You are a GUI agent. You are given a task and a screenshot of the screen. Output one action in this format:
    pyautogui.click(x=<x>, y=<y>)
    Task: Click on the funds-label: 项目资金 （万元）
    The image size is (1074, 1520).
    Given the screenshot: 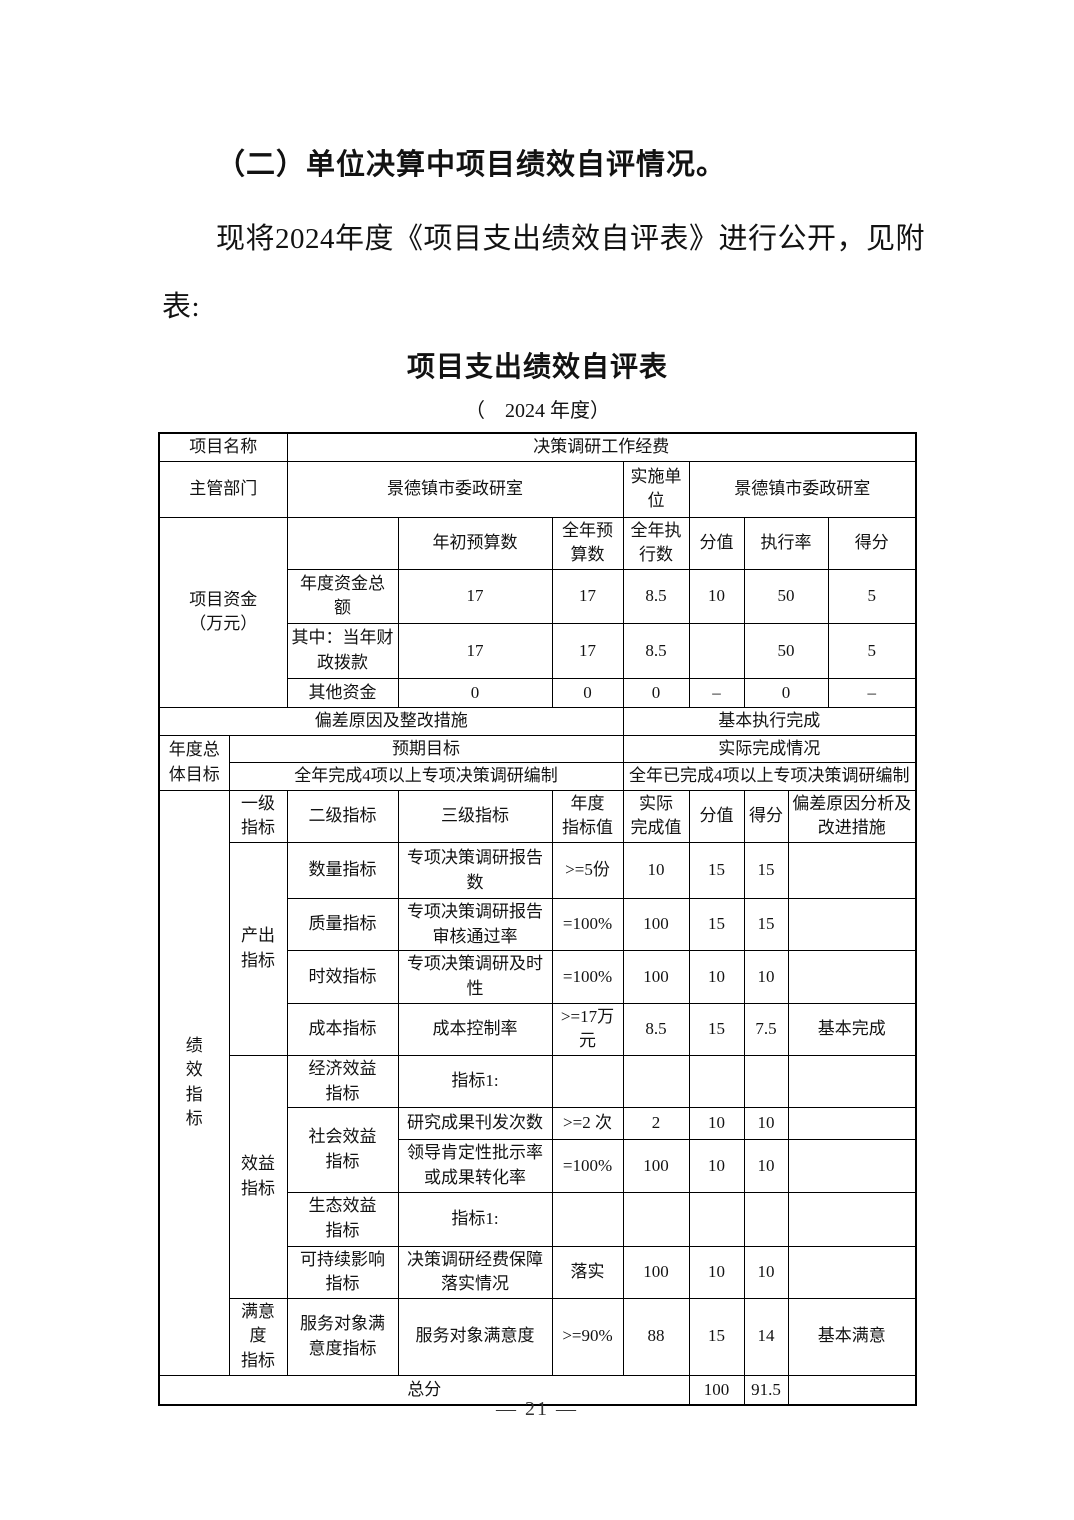 What is the action you would take?
    pyautogui.click(x=223, y=612)
    